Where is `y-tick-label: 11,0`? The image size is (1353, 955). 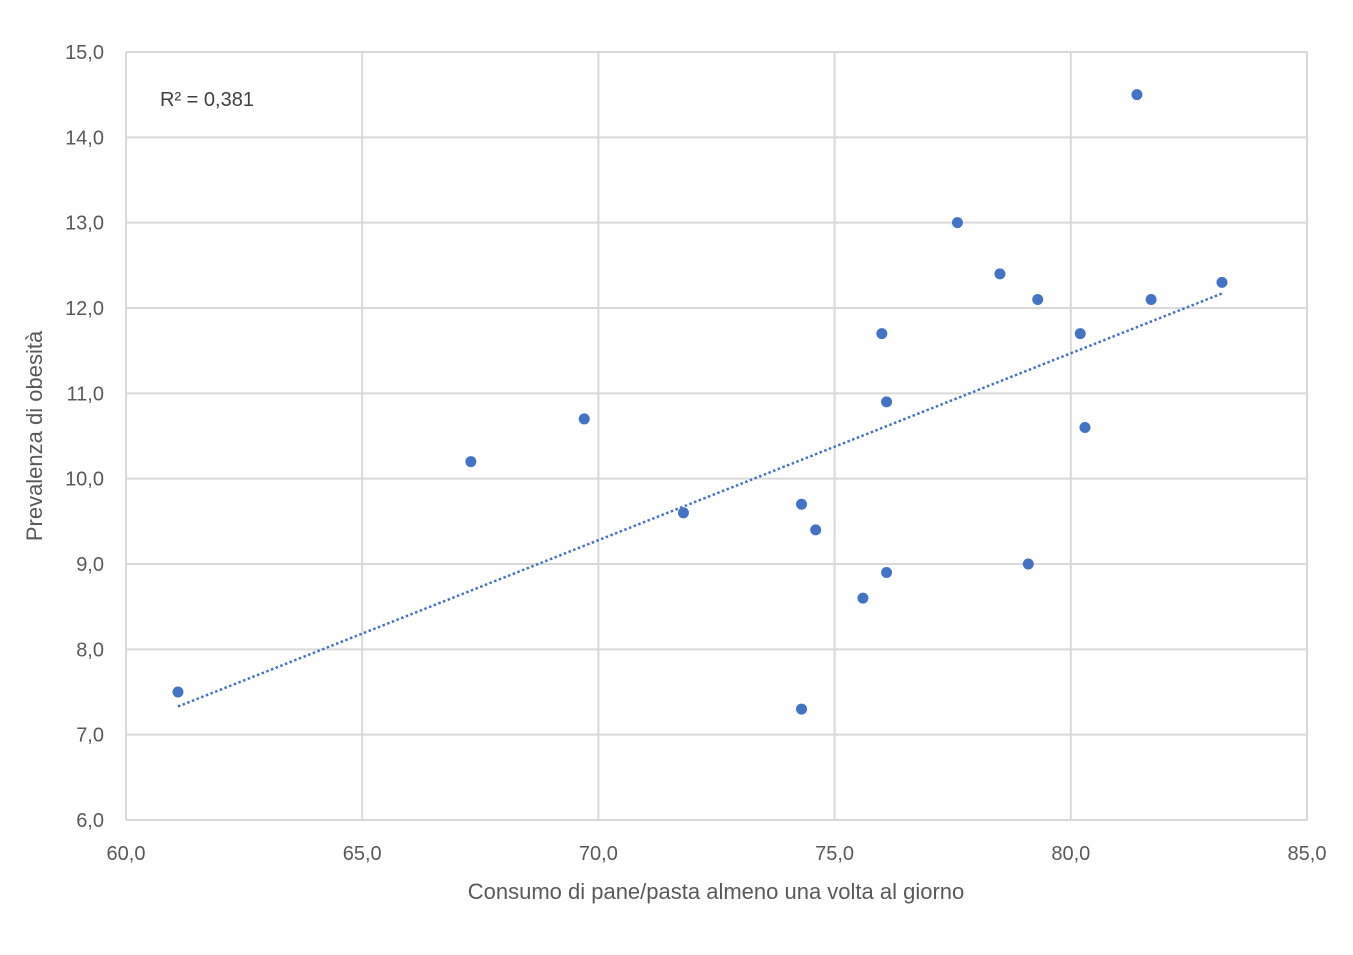
y-tick-label: 11,0 is located at coordinates (85, 394).